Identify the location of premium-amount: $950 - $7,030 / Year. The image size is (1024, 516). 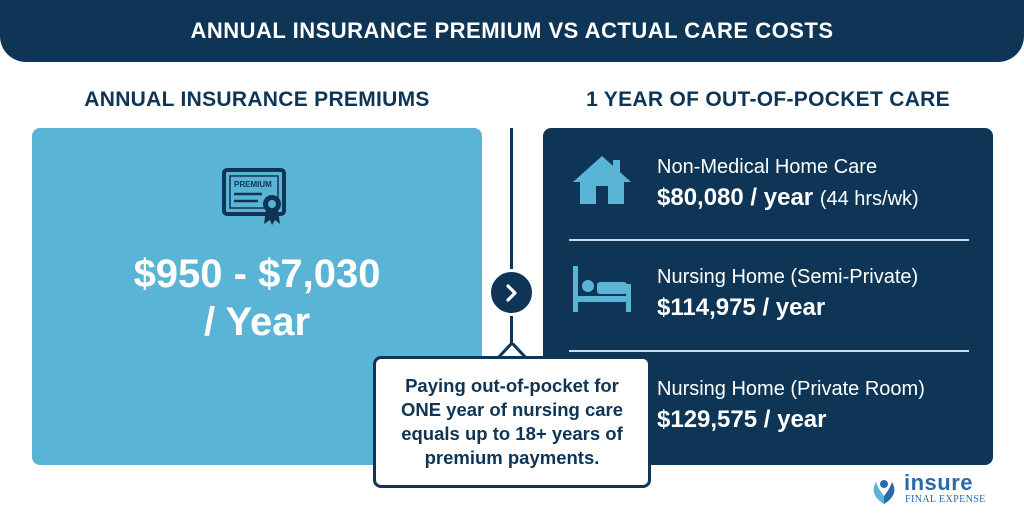
(257, 298).